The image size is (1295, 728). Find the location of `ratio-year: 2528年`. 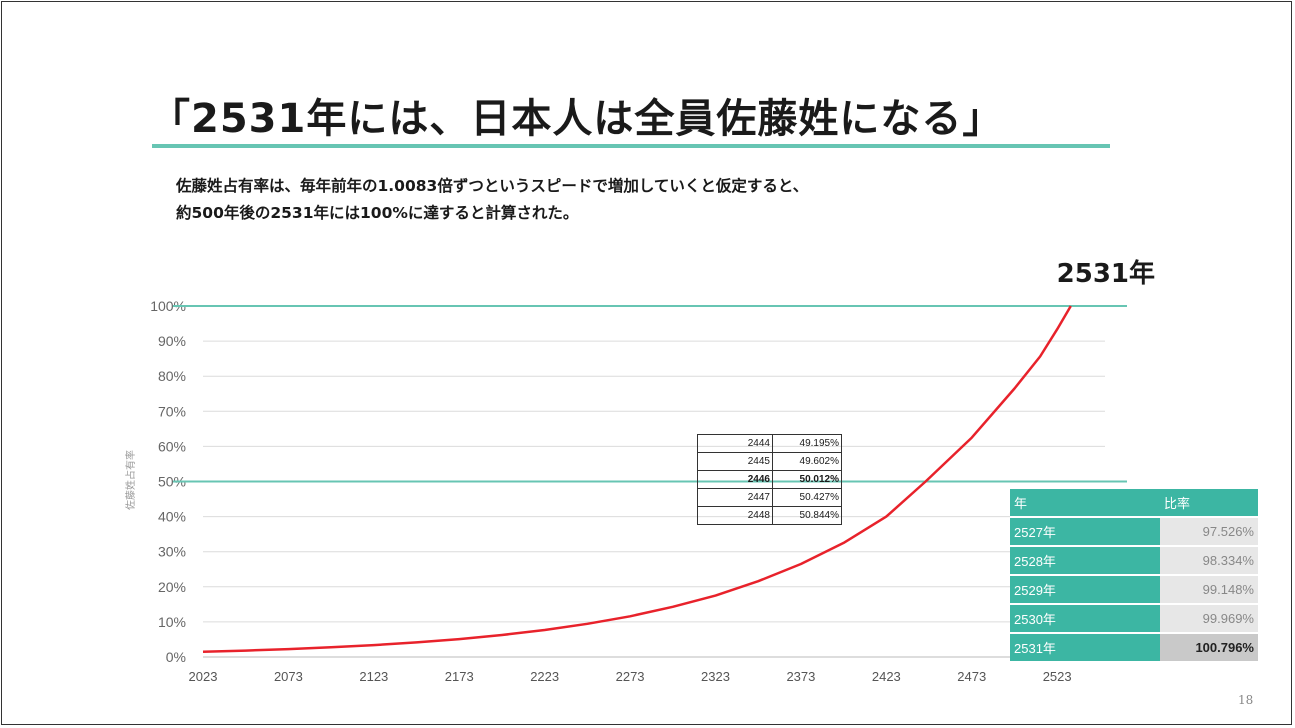

ratio-year: 2528年 is located at coordinates (1085, 561).